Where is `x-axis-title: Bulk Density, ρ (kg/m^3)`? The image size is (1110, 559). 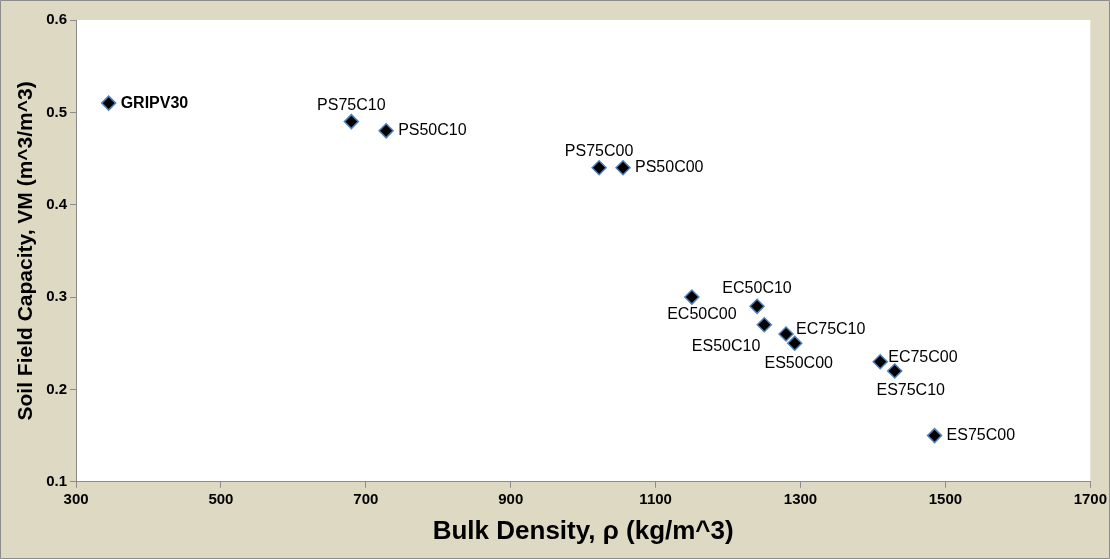
x-axis-title: Bulk Density, ρ (kg/m^3) is located at coordinates (583, 529).